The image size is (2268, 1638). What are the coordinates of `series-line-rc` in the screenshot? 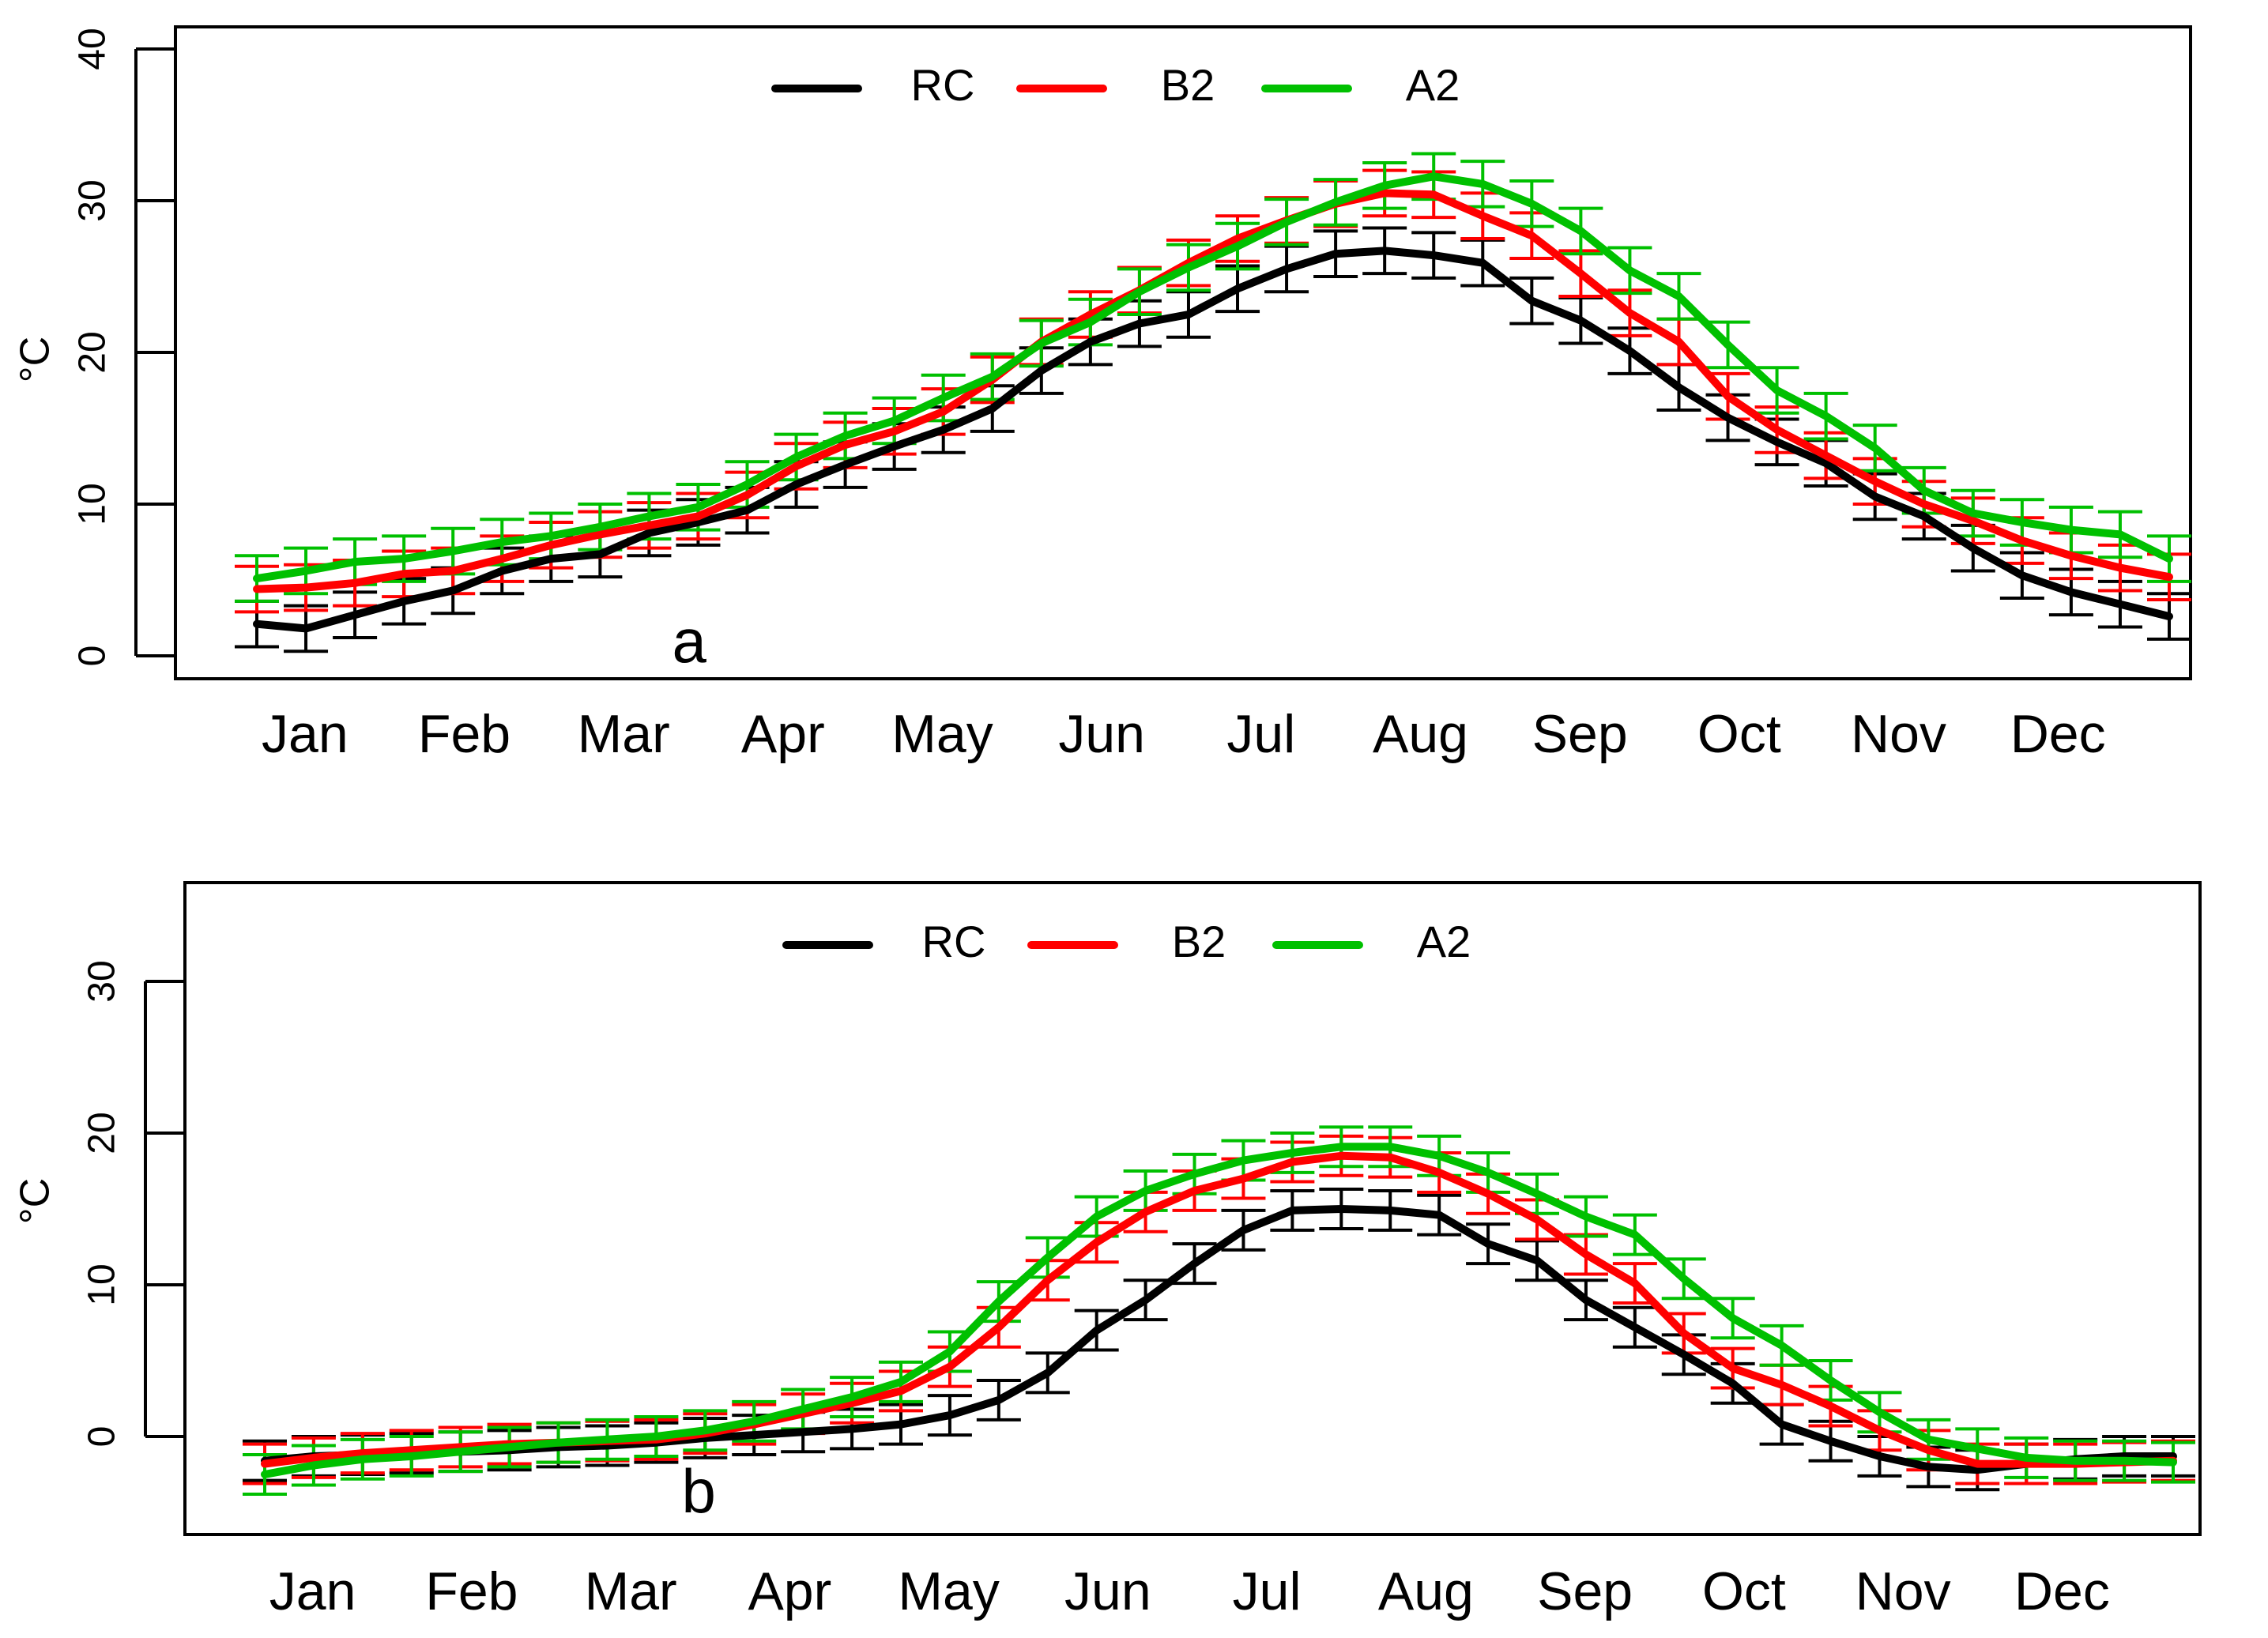 It's located at (1219, 1339).